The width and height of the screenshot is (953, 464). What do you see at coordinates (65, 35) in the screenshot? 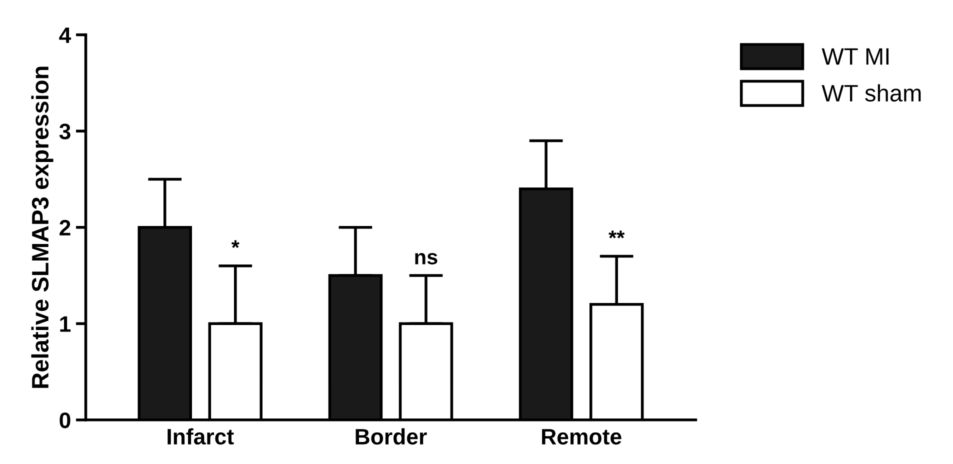
I see `y-tick-label: 4` at bounding box center [65, 35].